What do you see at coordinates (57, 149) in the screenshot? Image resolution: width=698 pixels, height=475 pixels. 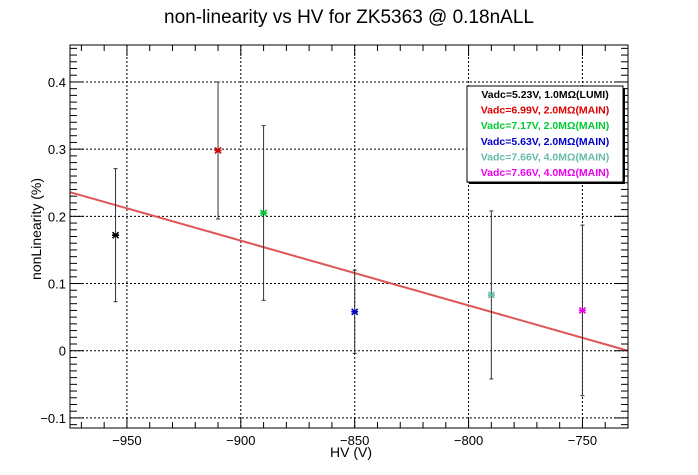 I see `y-tick-label: 0.3` at bounding box center [57, 149].